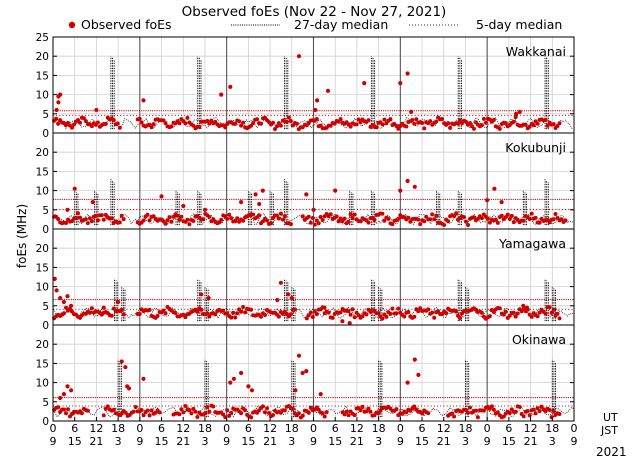 The height and width of the screenshot is (457, 640). Describe the element at coordinates (162, 441) in the screenshot. I see `jst-tick-label: 15` at that location.